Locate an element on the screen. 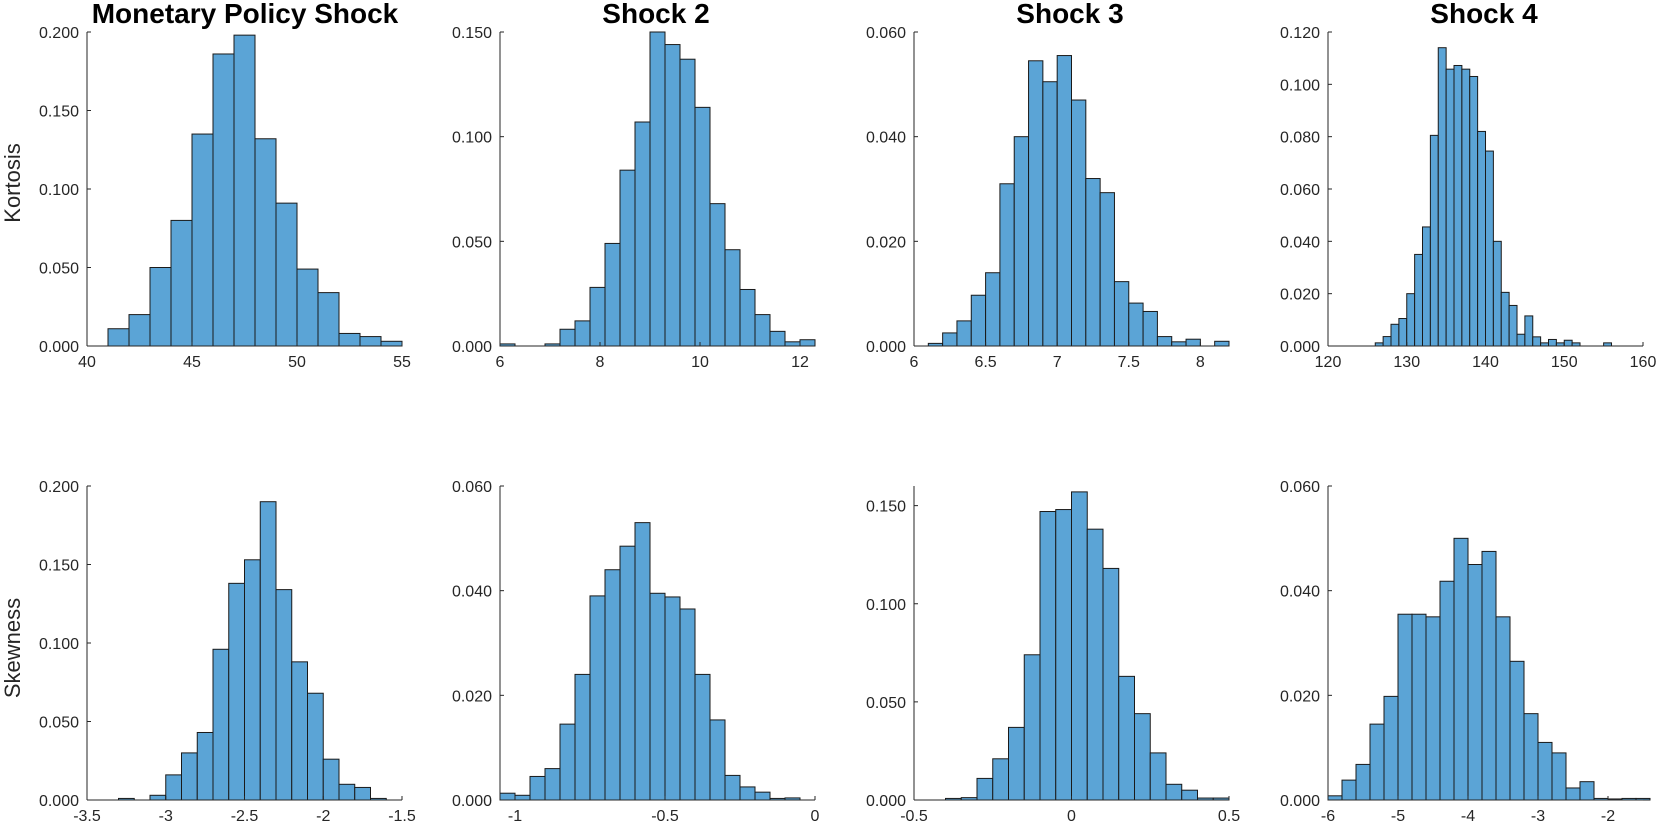  y-tick-label: 0.040 is located at coordinates (886, 138).